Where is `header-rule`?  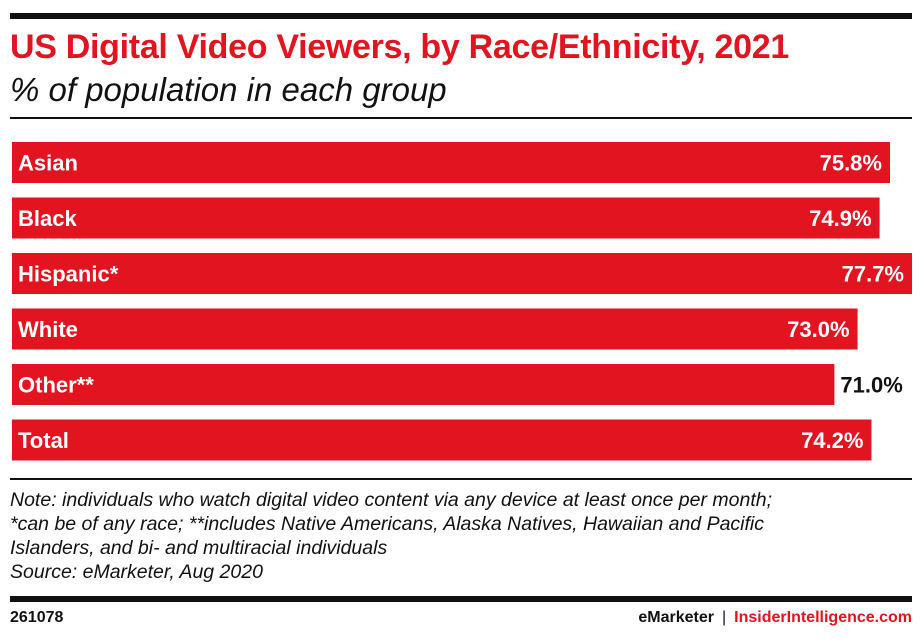
header-rule is located at coordinates (461, 118).